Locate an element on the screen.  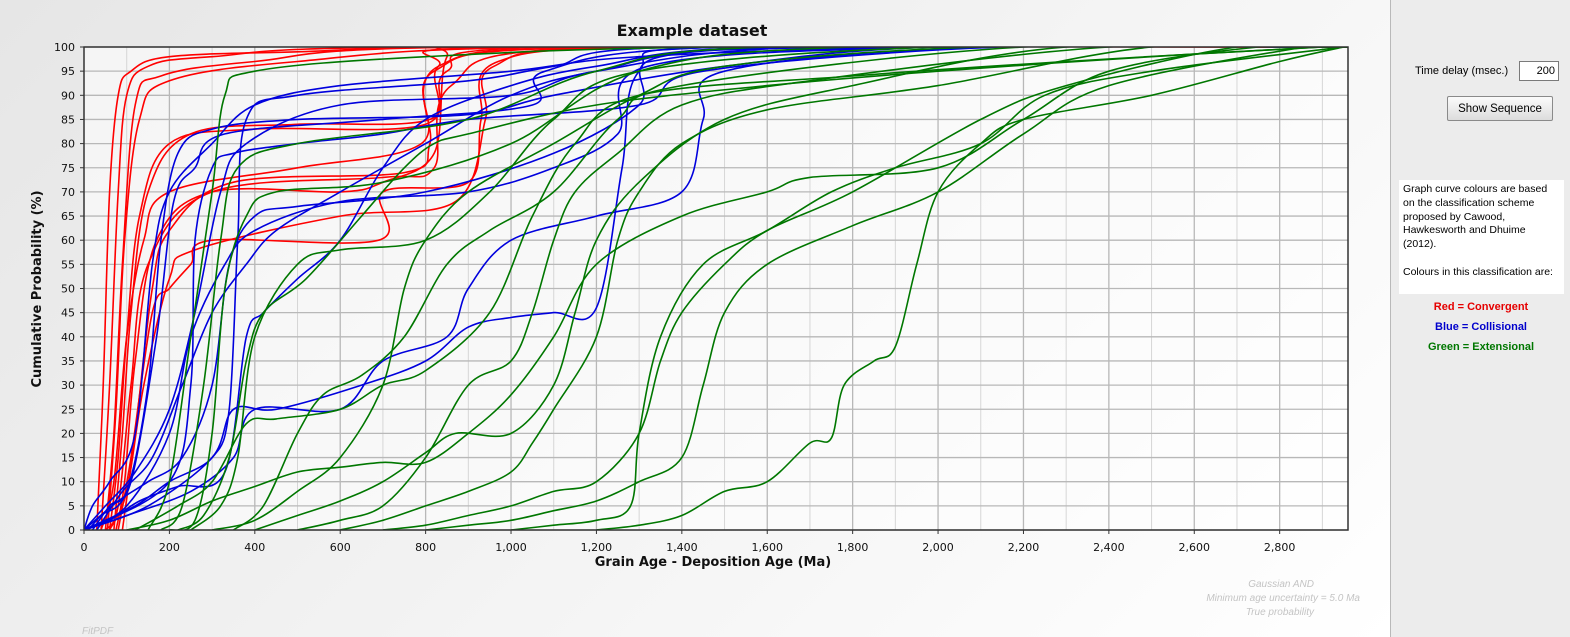
x-tick-label: 0 is located at coordinates (84, 547).